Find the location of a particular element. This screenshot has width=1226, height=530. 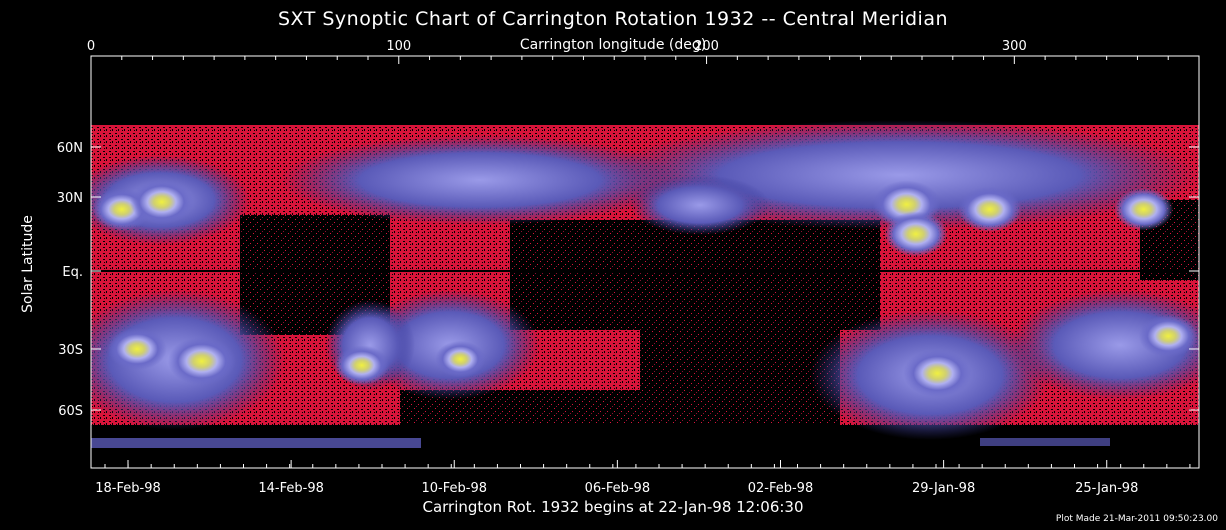

bottom-tick-label: 18-Feb-98 is located at coordinates (127, 488).